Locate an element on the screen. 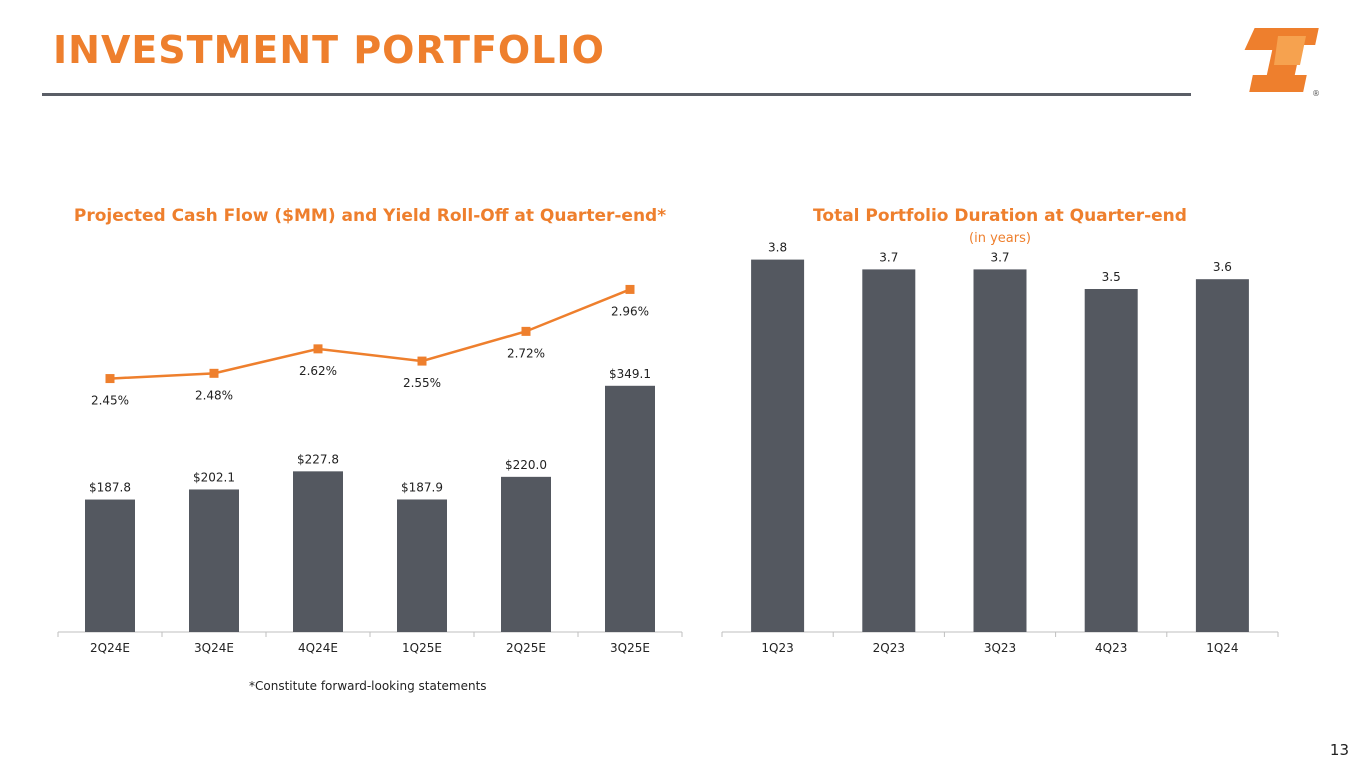  yield-data-label: 2.72% is located at coordinates (526, 353).